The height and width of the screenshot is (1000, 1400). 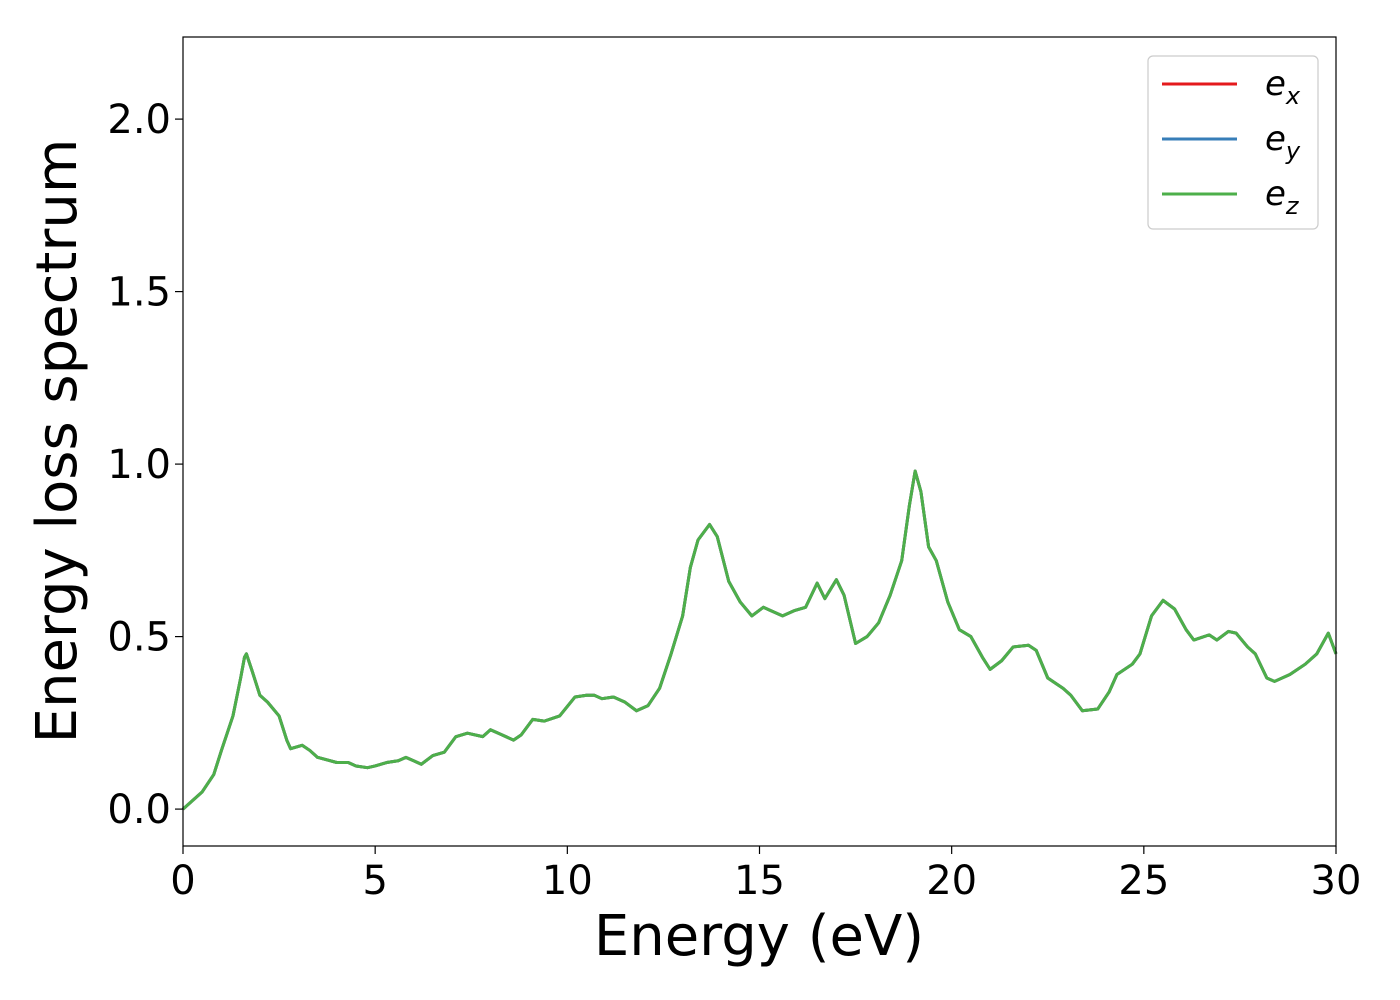 I want to click on x-tick-label: 5, so click(x=374, y=881).